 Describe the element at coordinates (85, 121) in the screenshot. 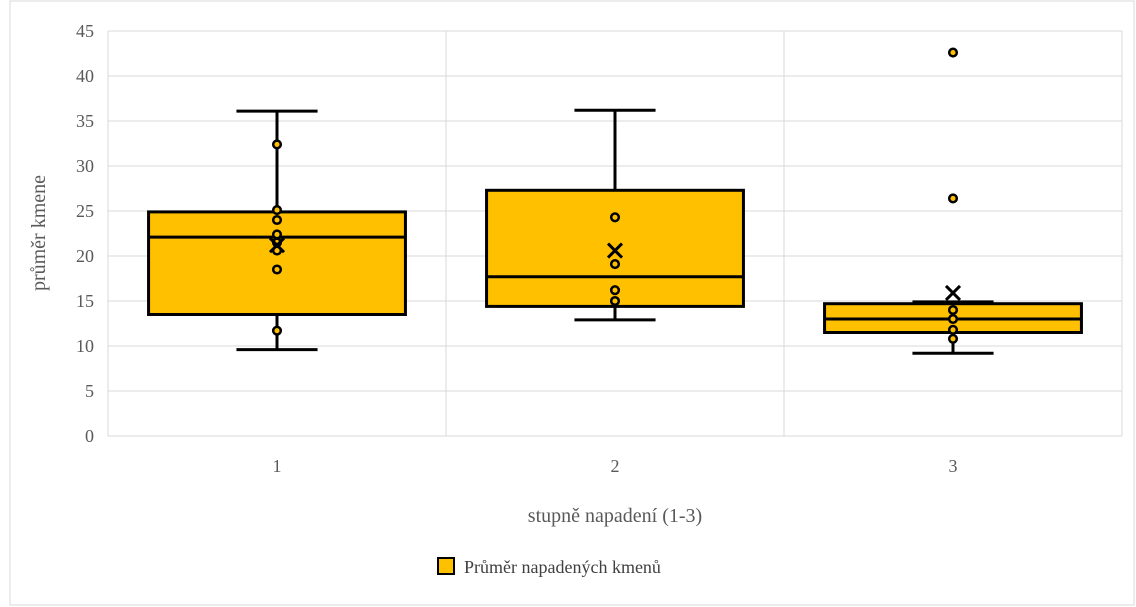

I see `y-tick-label: 35` at that location.